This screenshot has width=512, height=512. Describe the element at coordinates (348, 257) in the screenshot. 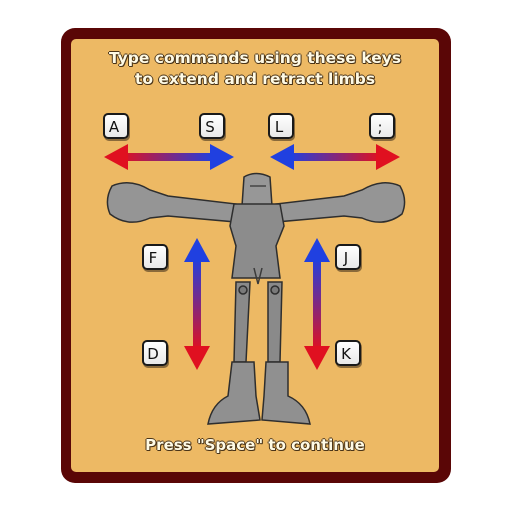

I see `key-j: J` at that location.